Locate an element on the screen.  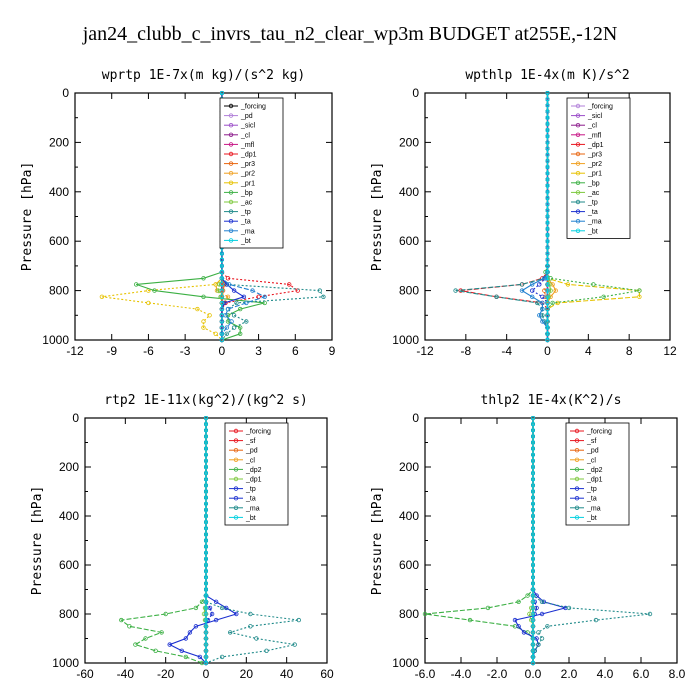
x-tick-label: -8 is located at coordinates (465, 351).